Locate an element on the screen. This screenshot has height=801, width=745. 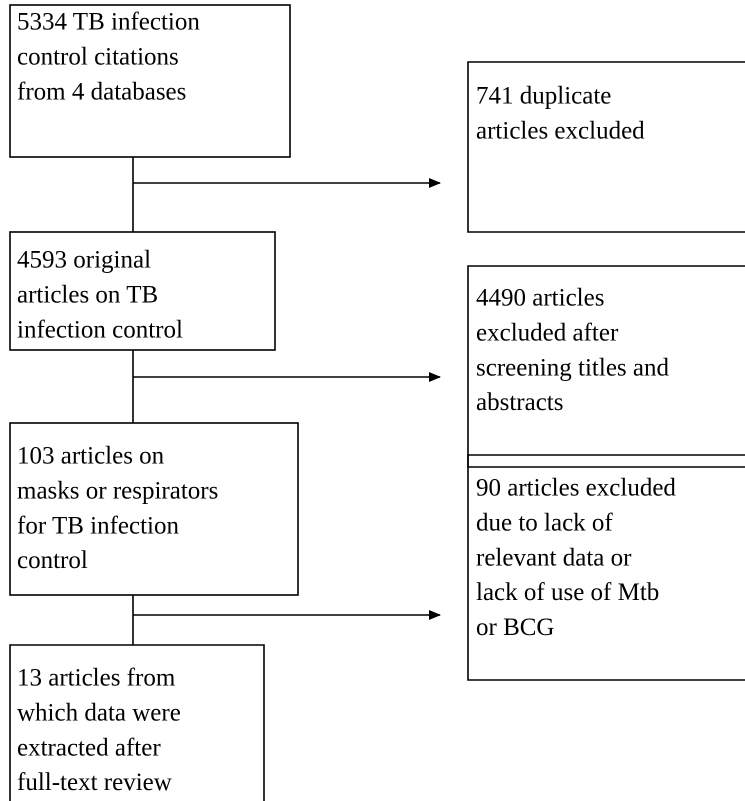
exclusion-text: 741 duplicate is located at coordinates (543, 96).